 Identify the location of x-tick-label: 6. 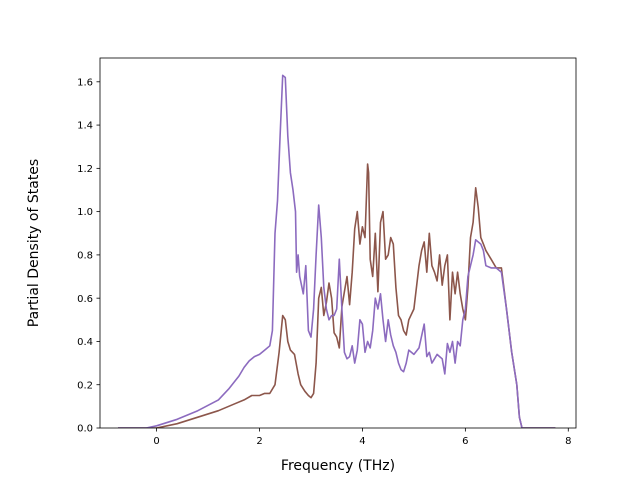
(465, 441).